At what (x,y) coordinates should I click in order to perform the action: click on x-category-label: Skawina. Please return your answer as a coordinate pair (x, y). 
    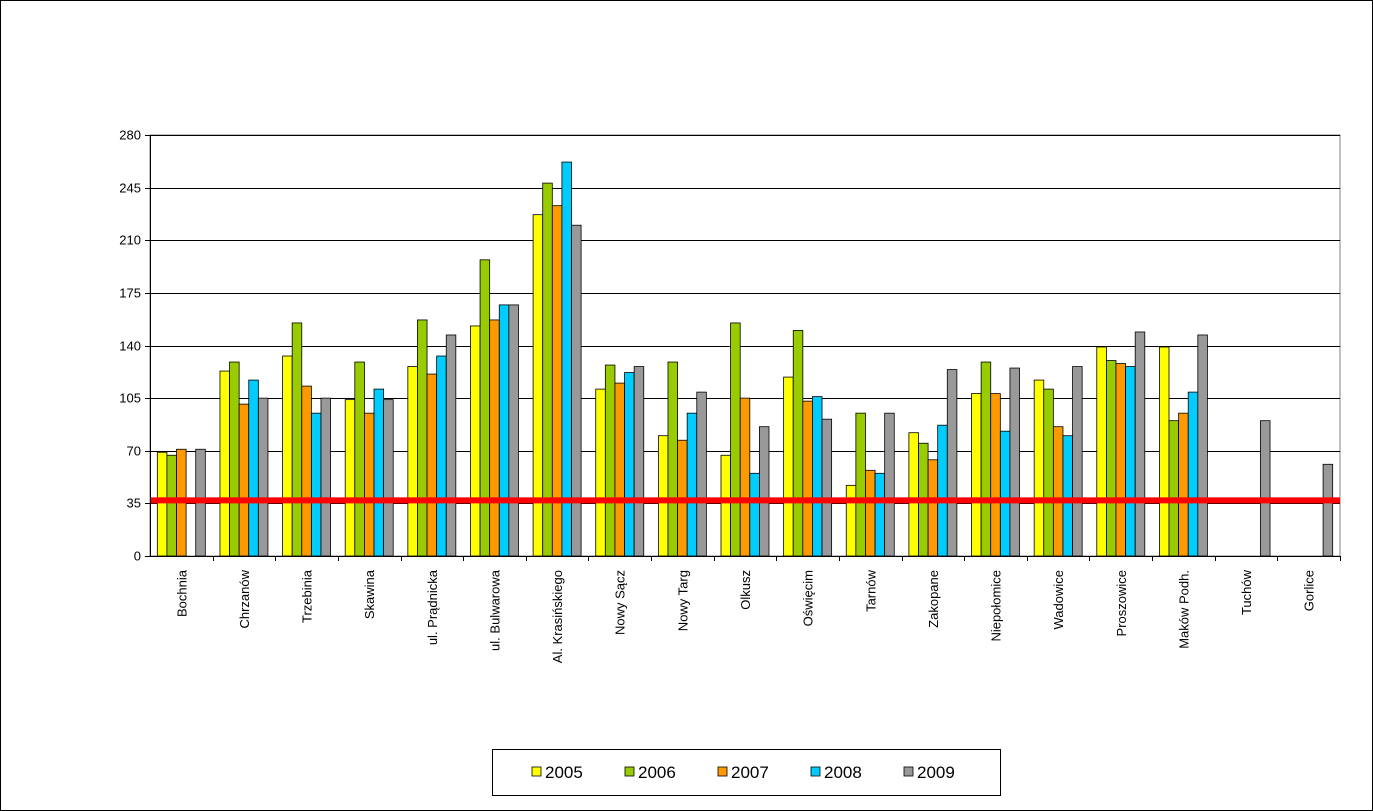
    Looking at the image, I should click on (369, 594).